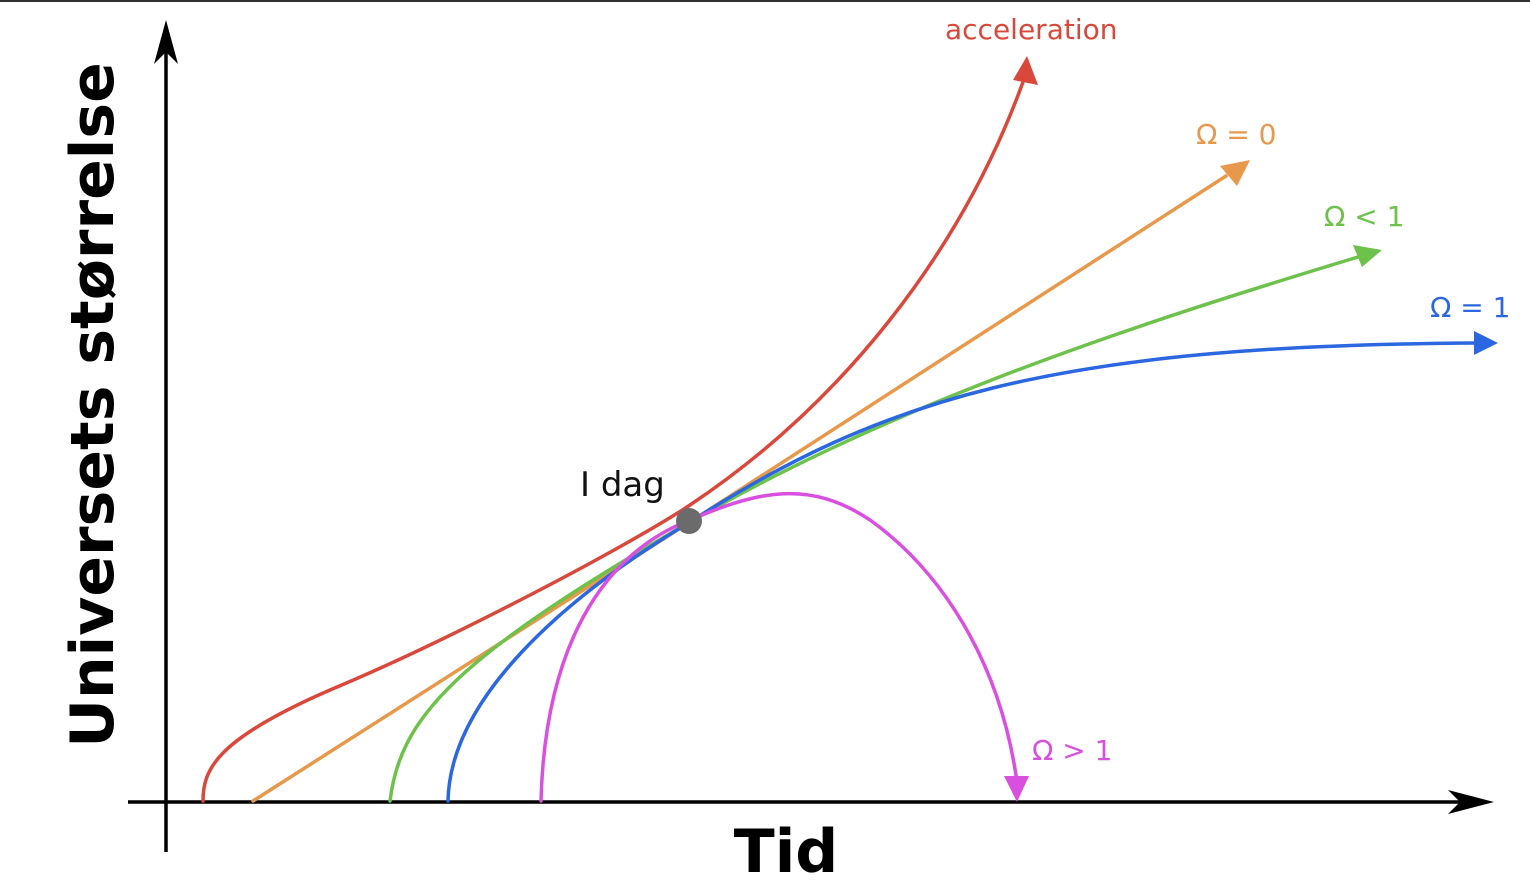  Describe the element at coordinates (1236, 134) in the screenshot. I see `label-omega-zero: Ω = 0` at that location.